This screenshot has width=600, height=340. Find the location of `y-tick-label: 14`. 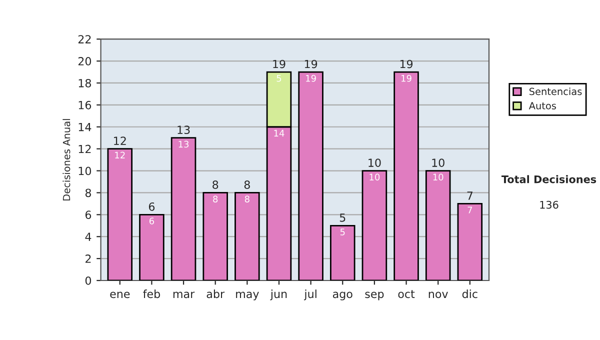

y-tick-label: 14 is located at coordinates (85, 127).